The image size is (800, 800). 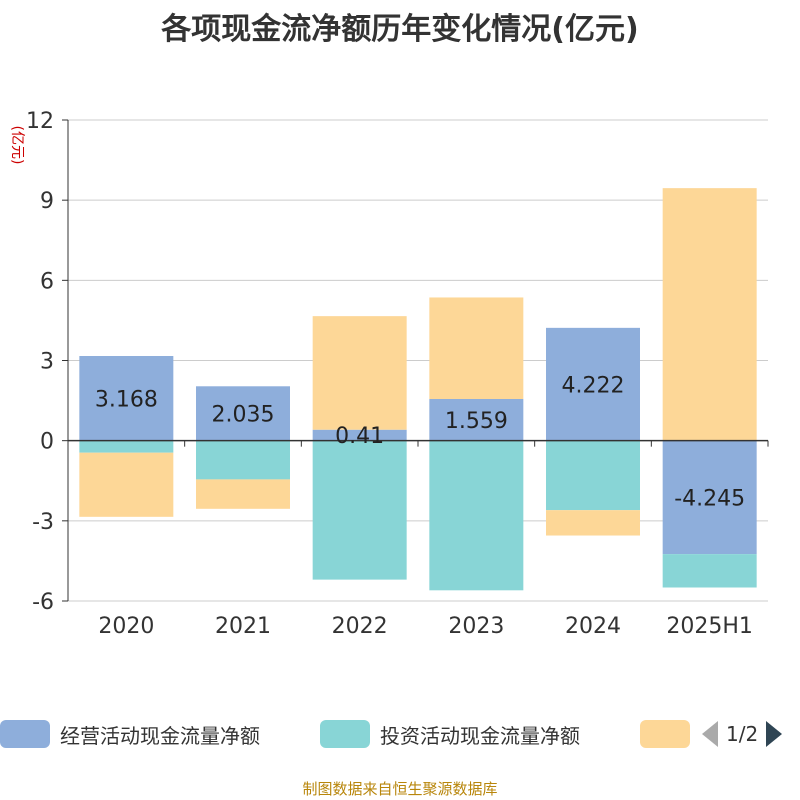 What do you see at coordinates (160, 735) in the screenshot?
I see `legend-label: 经营活动现金流量净额` at bounding box center [160, 735].